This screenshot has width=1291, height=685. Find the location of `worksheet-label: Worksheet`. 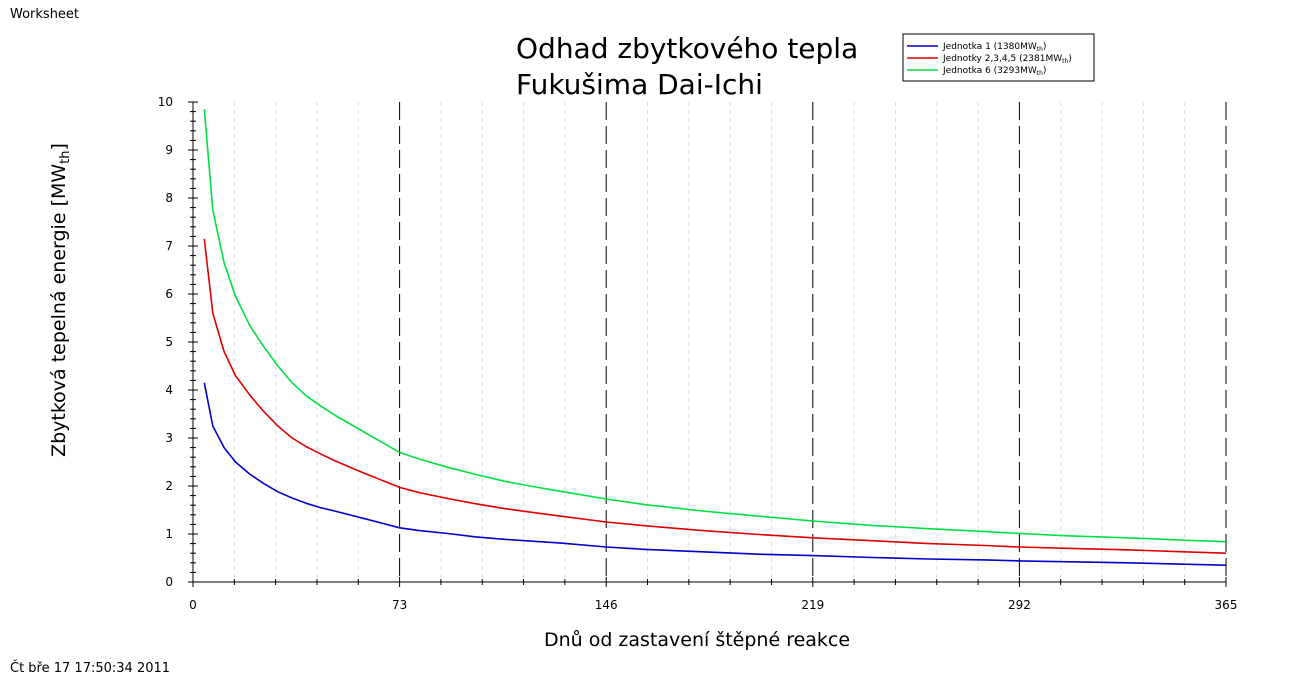

worksheet-label: Worksheet is located at coordinates (45, 14).